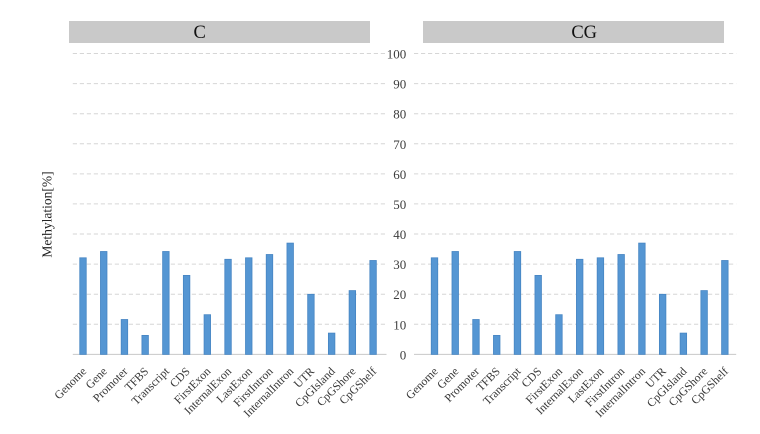 This screenshot has width=760, height=434. What do you see at coordinates (399, 324) in the screenshot?
I see `svg-text: 10` at bounding box center [399, 324].